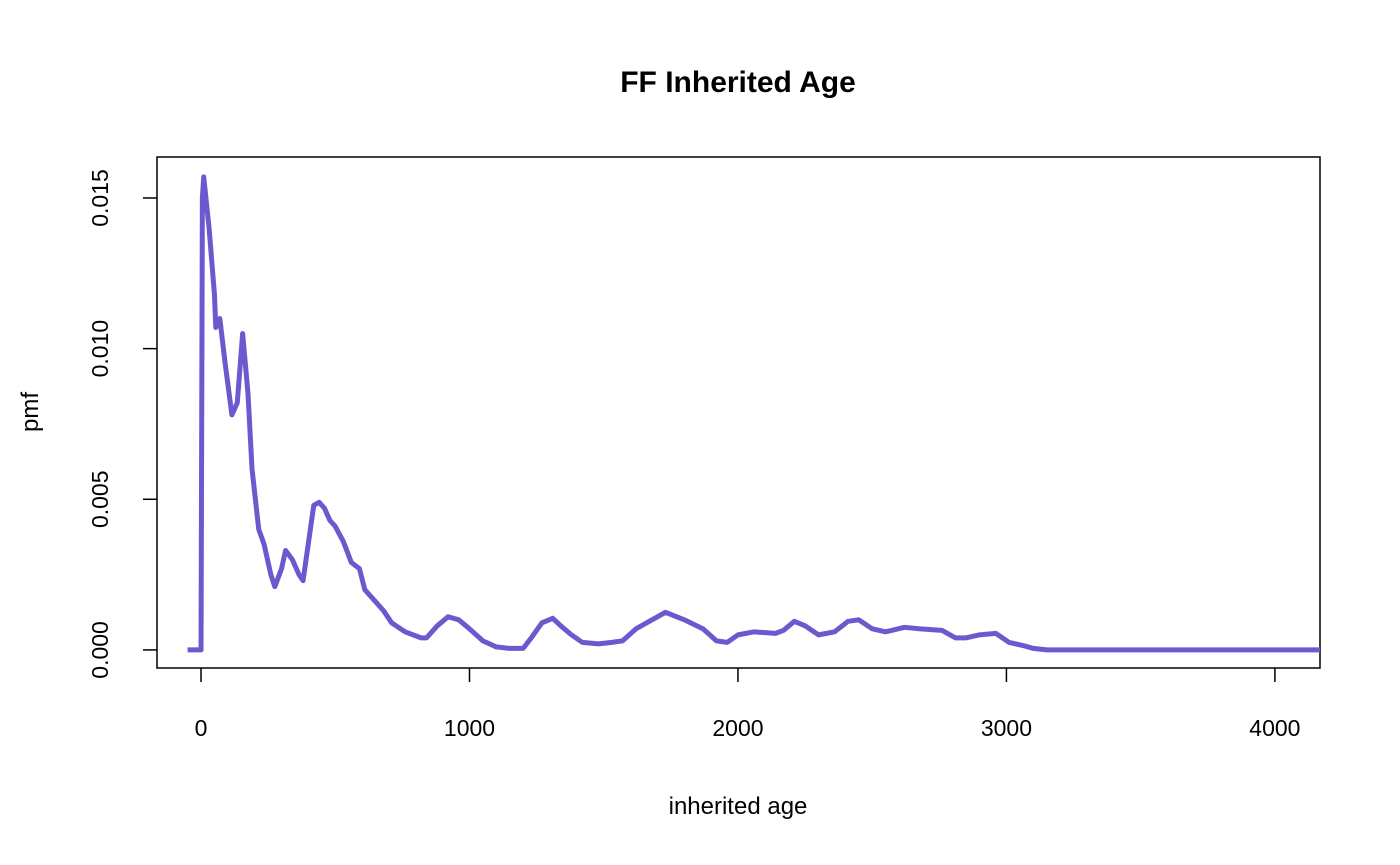  Describe the element at coordinates (1006, 728) in the screenshot. I see `x-tick-label: 3000` at that location.